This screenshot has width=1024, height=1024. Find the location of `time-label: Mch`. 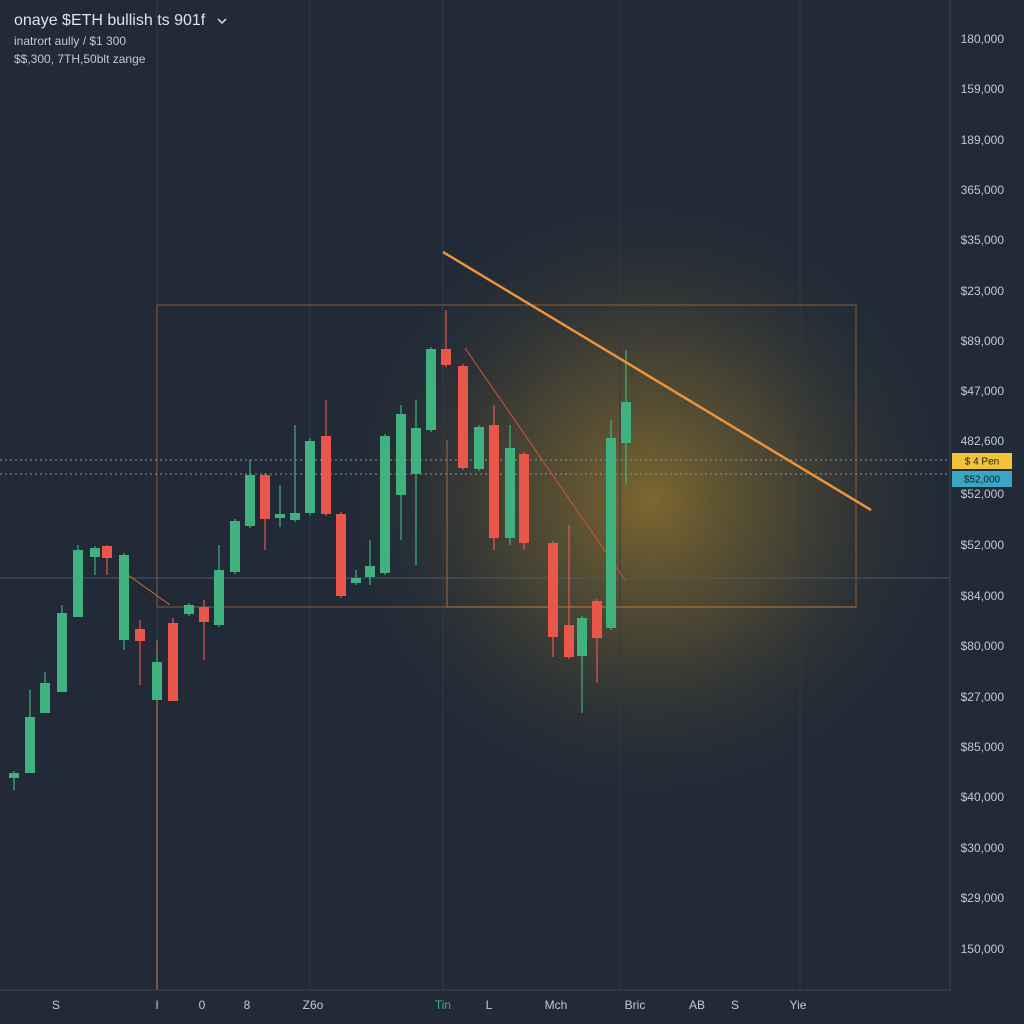

time-label: Mch is located at coordinates (556, 1005).